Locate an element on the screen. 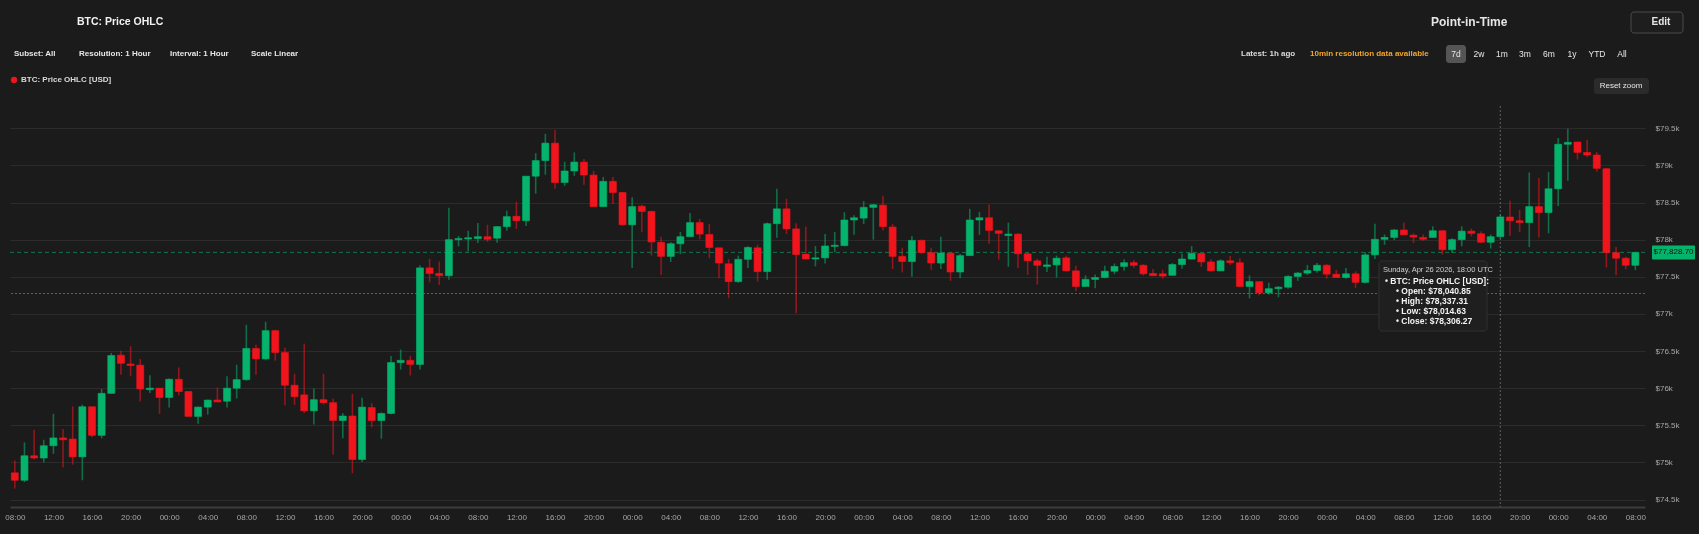  y-tick-label: $78k is located at coordinates (1664, 240).